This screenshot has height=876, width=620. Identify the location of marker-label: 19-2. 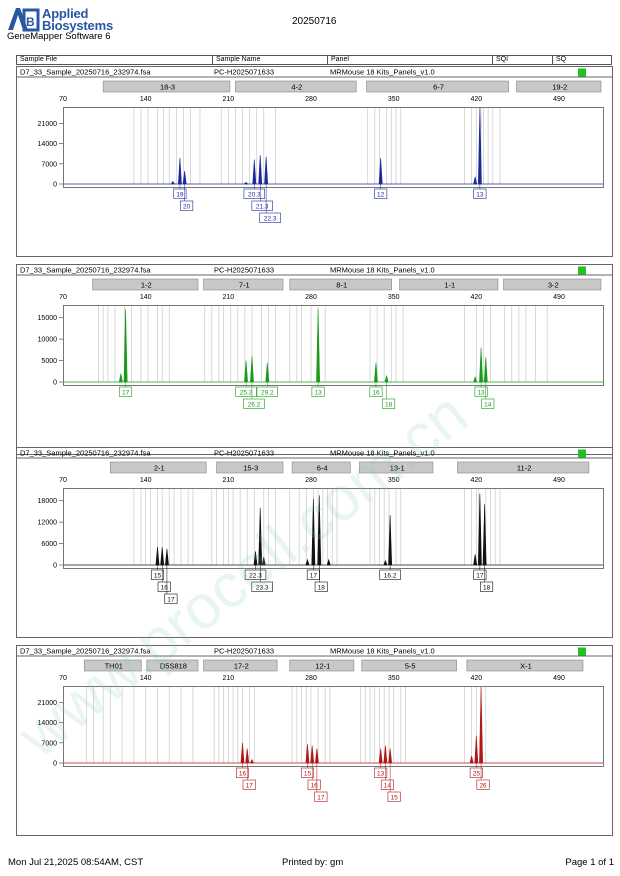
(559, 87).